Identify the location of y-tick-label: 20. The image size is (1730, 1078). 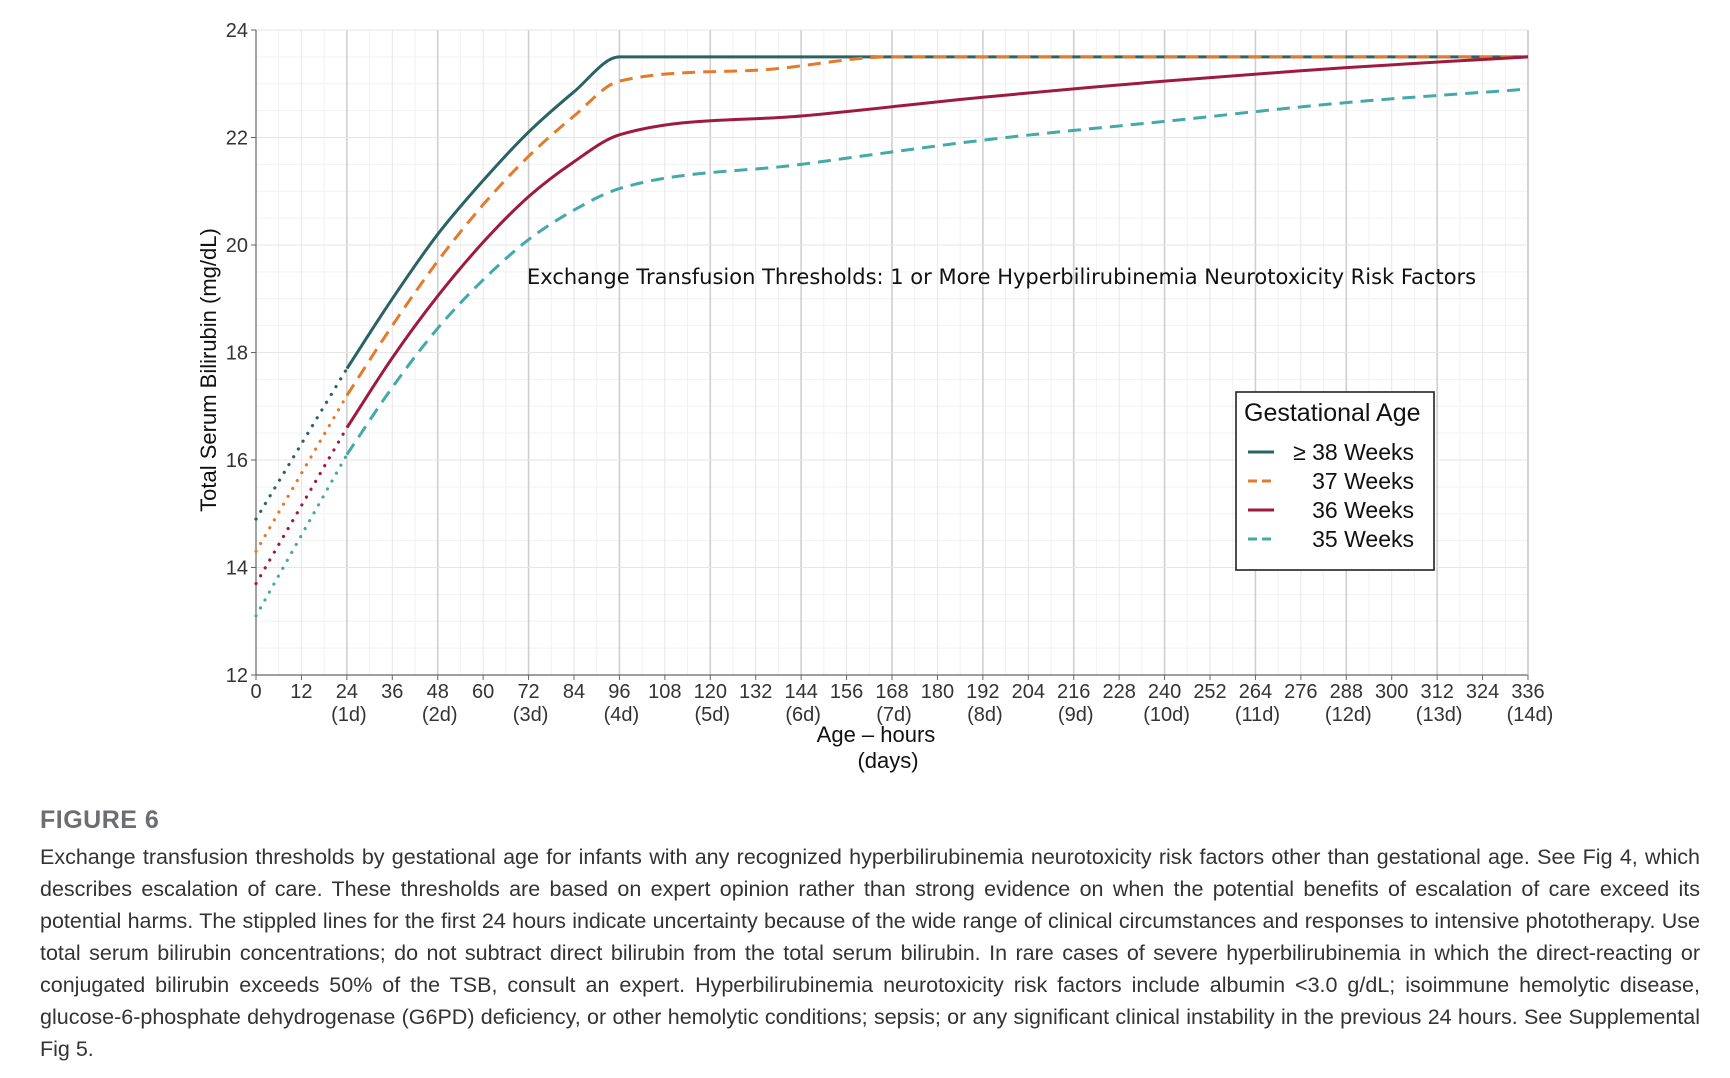
(237, 246).